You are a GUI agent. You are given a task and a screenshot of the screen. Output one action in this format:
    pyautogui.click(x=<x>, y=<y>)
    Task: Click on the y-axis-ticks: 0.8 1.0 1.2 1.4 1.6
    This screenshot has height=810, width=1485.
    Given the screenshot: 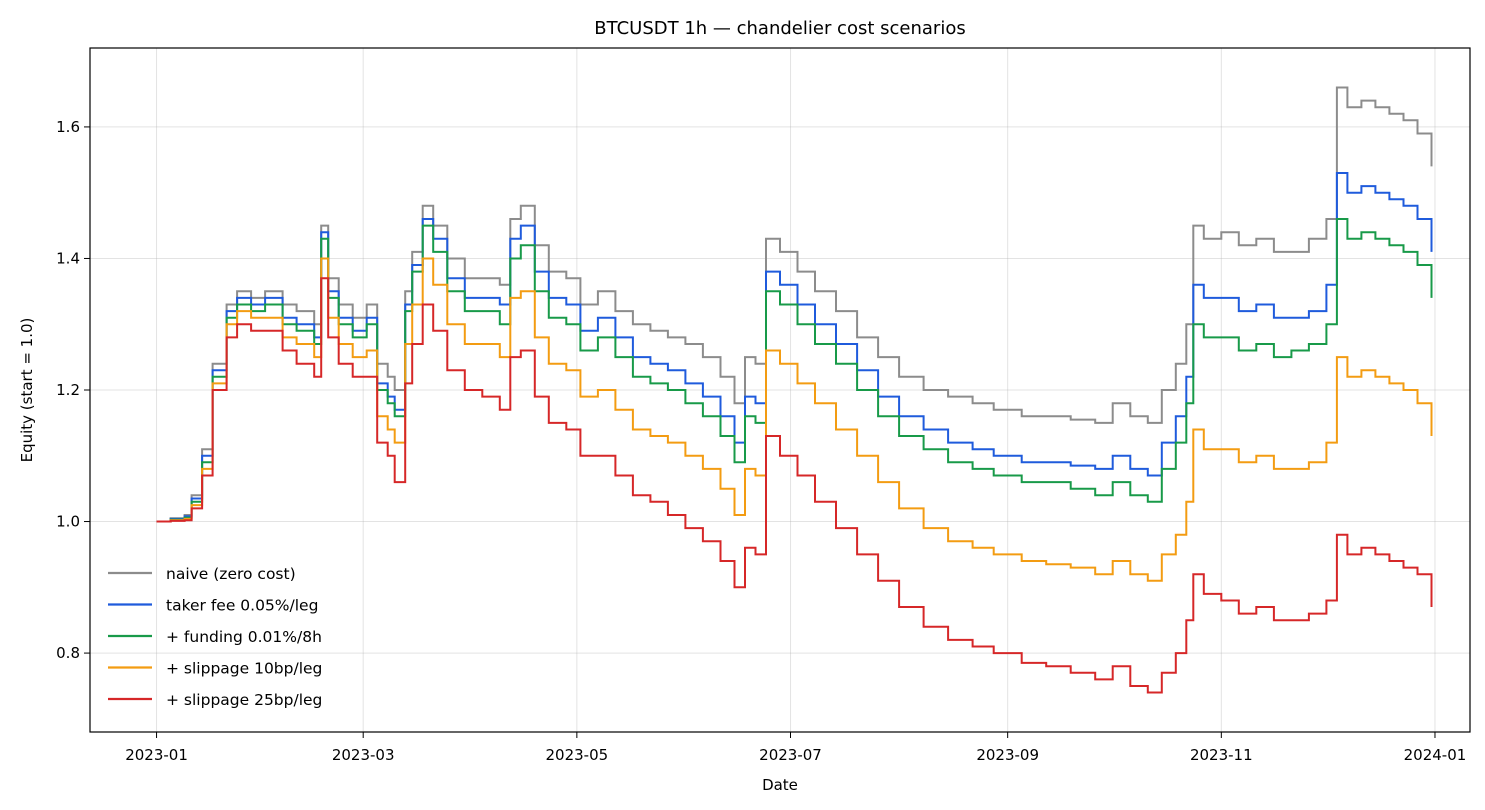 What is the action you would take?
    pyautogui.click(x=73, y=390)
    